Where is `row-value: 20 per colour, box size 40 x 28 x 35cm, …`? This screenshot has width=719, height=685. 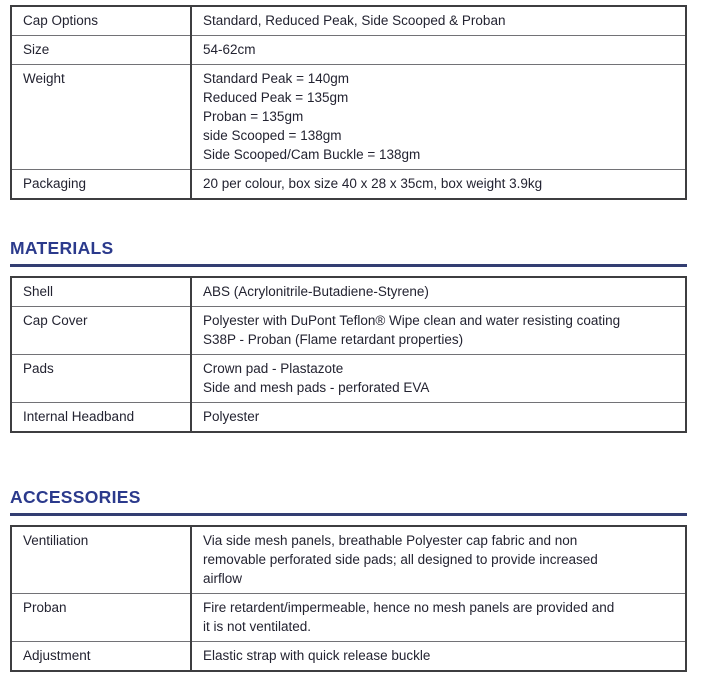
row-value: 20 per colour, box size 40 x 28 x 35cm, … is located at coordinates (438, 184).